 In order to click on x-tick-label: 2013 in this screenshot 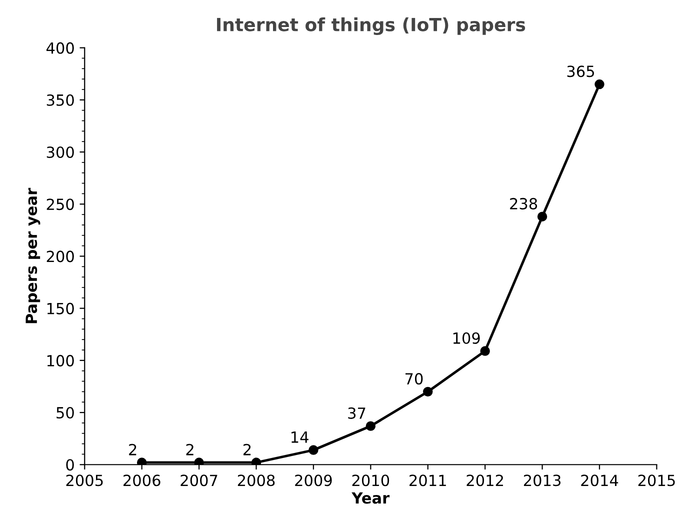, I will do `click(542, 480)`.